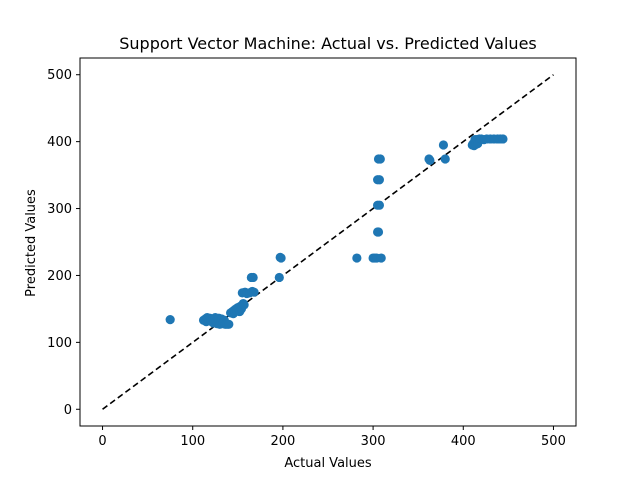  What do you see at coordinates (192, 441) in the screenshot?
I see `x-tick-label: 100` at bounding box center [192, 441].